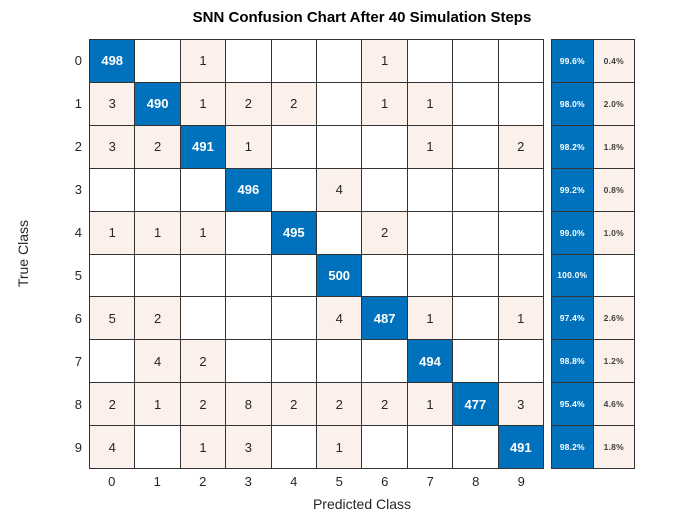  I want to click on matrix-cell-r4-c0: 1, so click(112, 232).